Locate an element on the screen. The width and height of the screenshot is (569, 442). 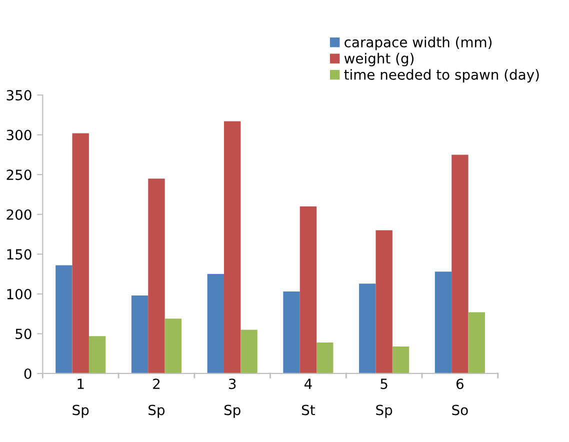
x-tick-label: 2 Sp is located at coordinates (156, 398).